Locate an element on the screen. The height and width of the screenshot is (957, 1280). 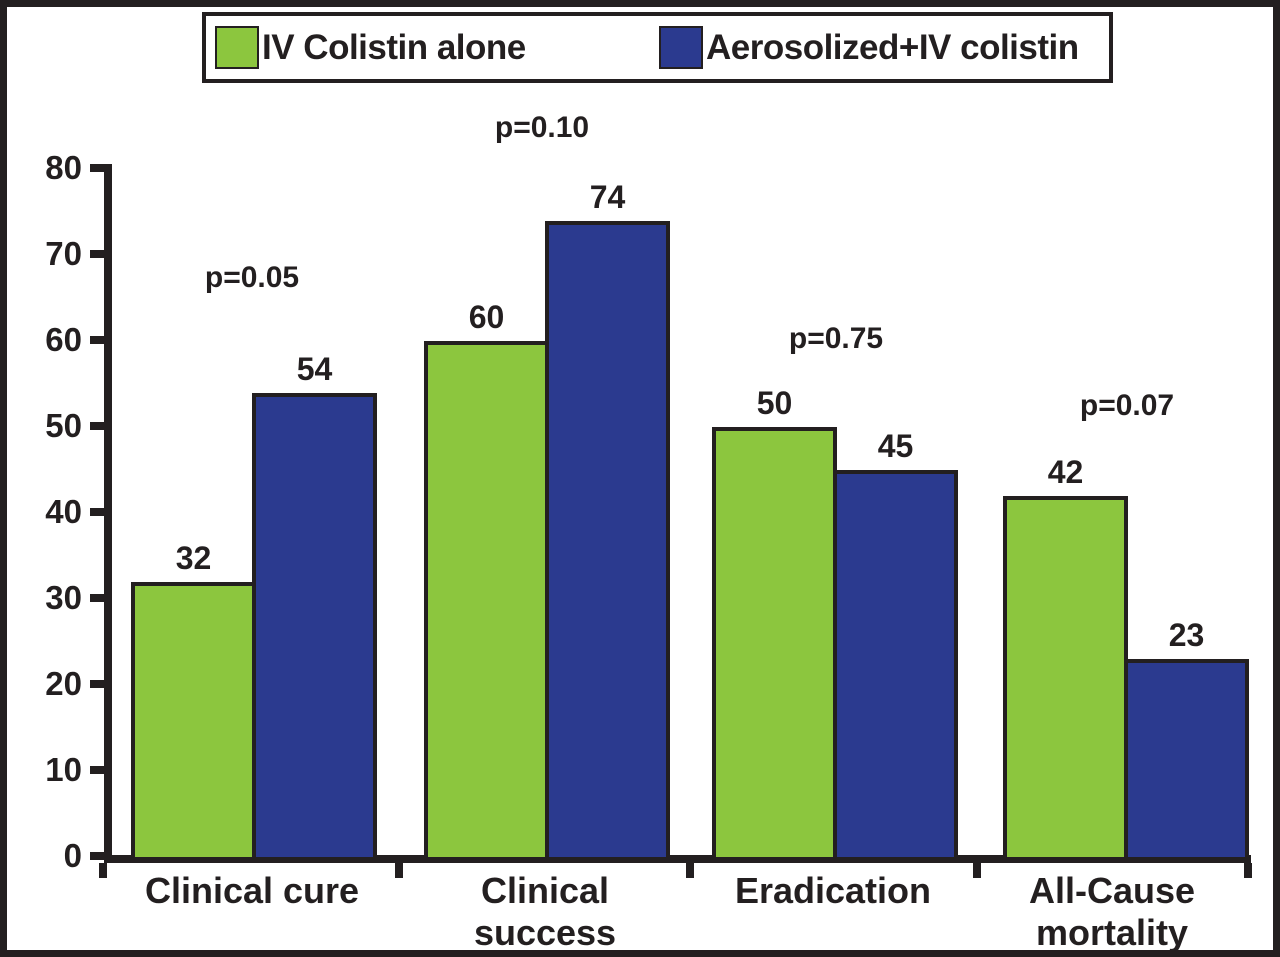
x-category-label-all-cause-mortality: All-Cause mortality is located at coordinates (1112, 911).